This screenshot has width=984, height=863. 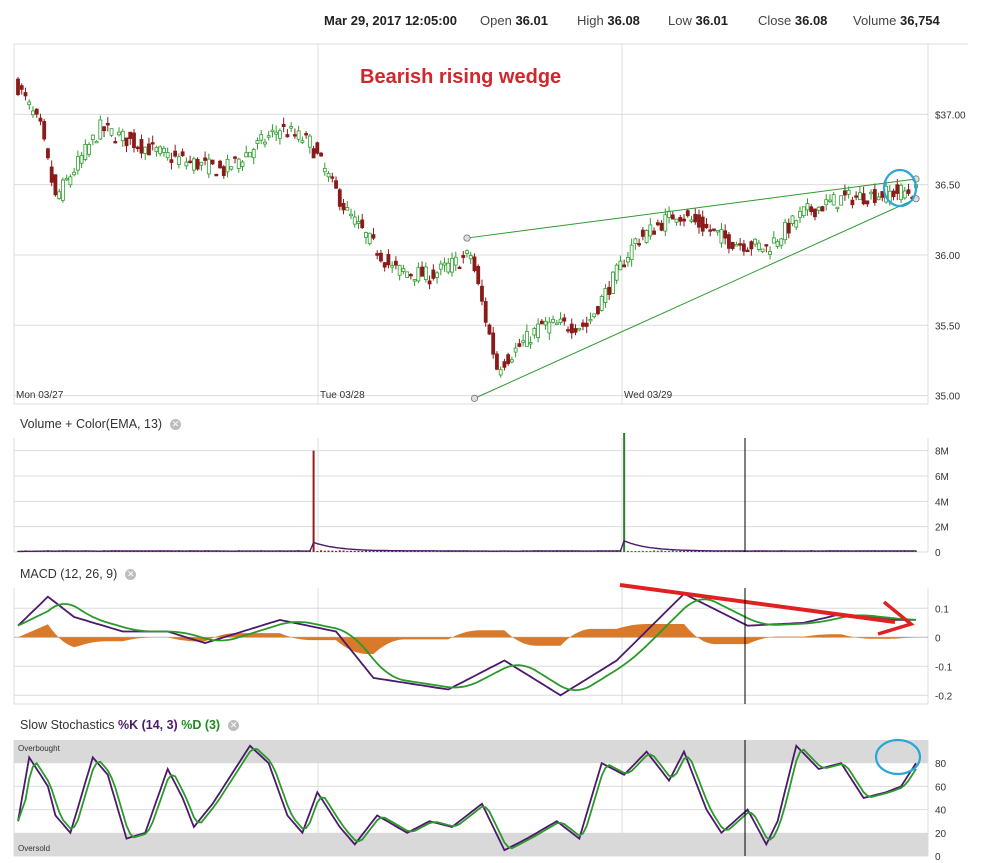 I want to click on header-volume: Volume 36,754, so click(x=896, y=20).